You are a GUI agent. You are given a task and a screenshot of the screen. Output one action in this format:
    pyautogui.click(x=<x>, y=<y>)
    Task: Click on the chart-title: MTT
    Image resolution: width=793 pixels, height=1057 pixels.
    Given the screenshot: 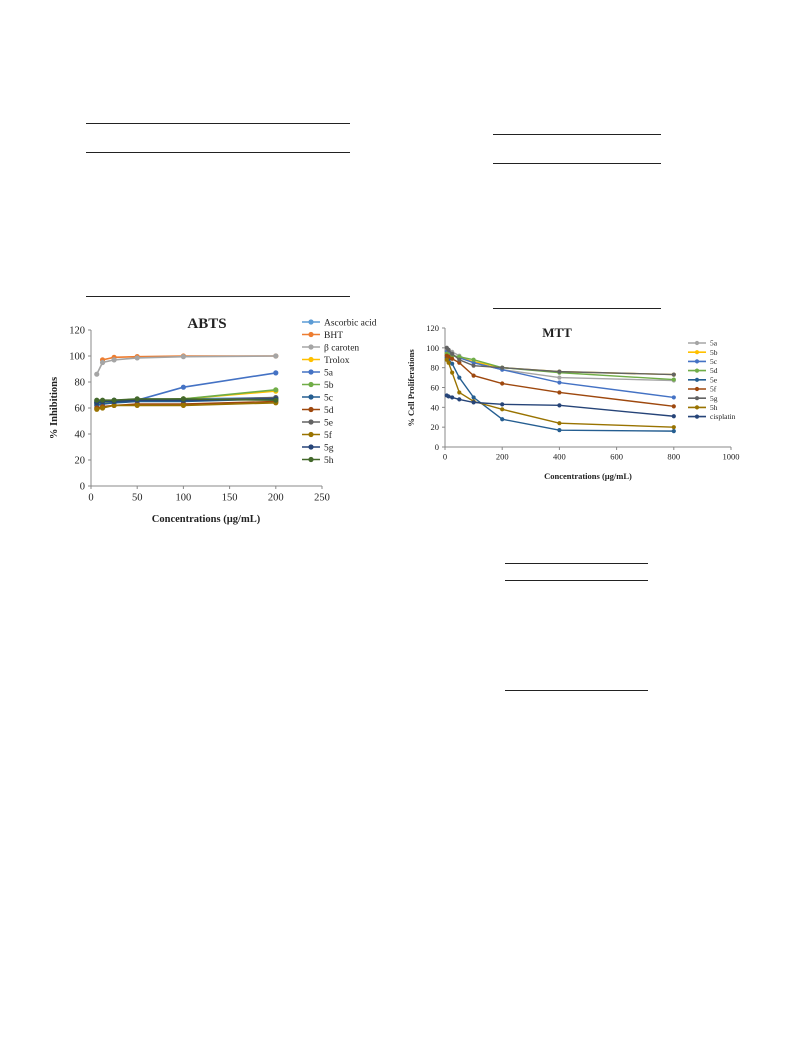 What is the action you would take?
    pyautogui.click(x=557, y=332)
    